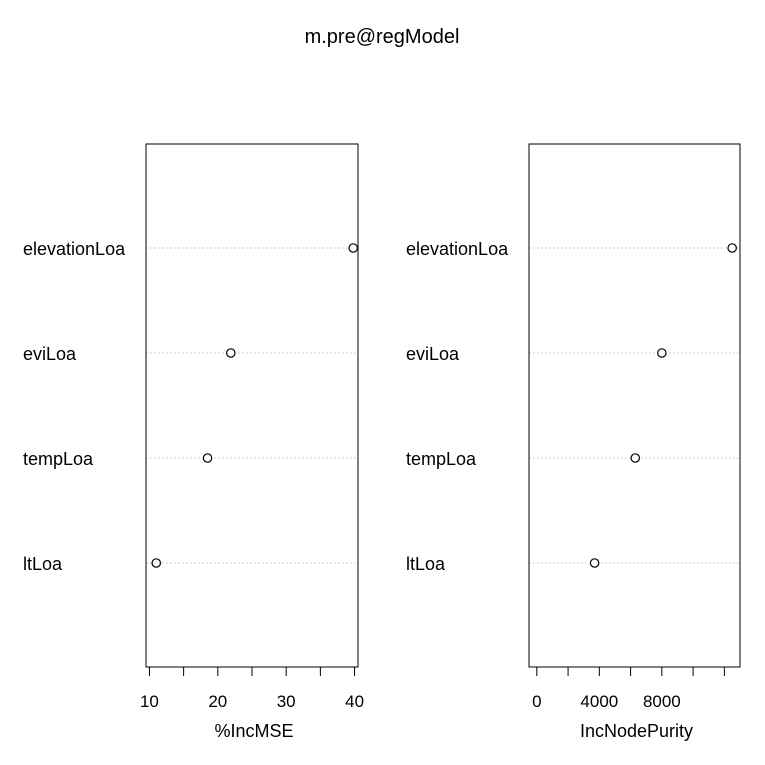 Image resolution: width=765 pixels, height=765 pixels. I want to click on chart-title: m.pre@regModel, so click(382, 37).